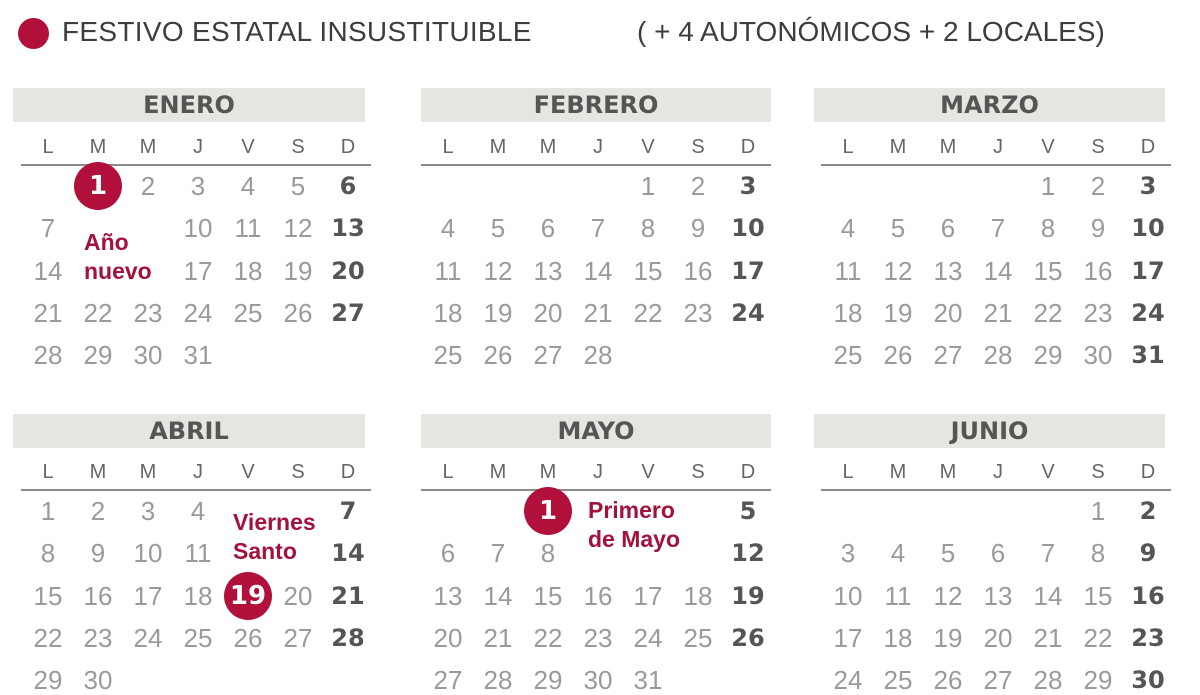 This screenshot has height=695, width=1200. I want to click on holiday-label: Primero de Mayo, so click(634, 525).